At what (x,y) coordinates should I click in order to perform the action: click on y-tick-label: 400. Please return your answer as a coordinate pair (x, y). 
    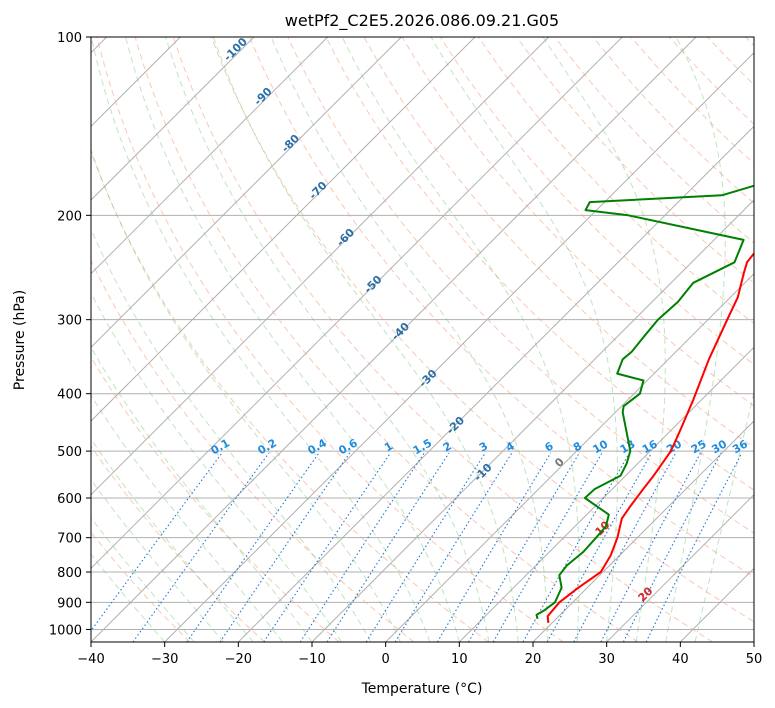
    Looking at the image, I should click on (69, 395).